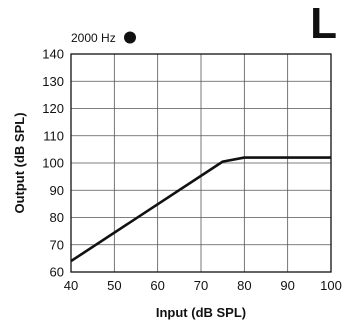  What do you see at coordinates (201, 285) in the screenshot?
I see `x-tick-label-70: 70` at bounding box center [201, 285].